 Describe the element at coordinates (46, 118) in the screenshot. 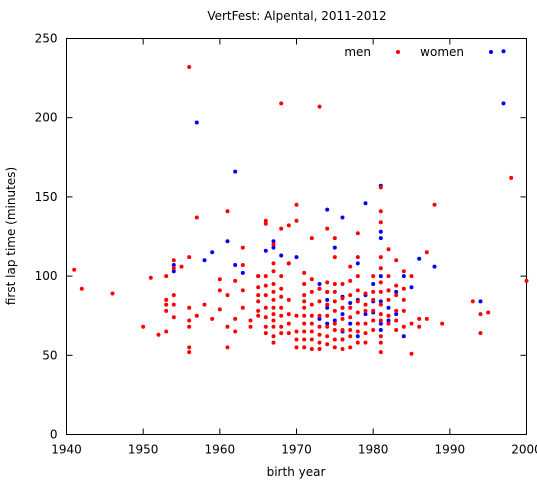

I see `y-tick-label: 200` at that location.